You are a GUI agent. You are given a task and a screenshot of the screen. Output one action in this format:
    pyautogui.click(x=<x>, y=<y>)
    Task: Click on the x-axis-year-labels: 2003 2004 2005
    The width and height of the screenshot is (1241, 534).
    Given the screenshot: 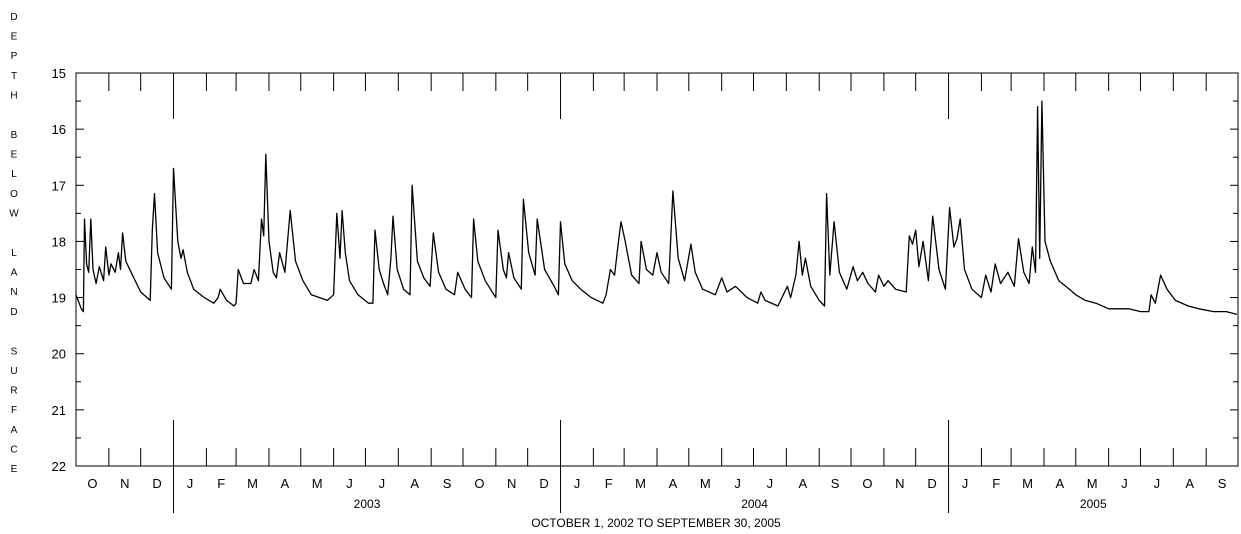 What is the action you would take?
    pyautogui.click(x=730, y=504)
    